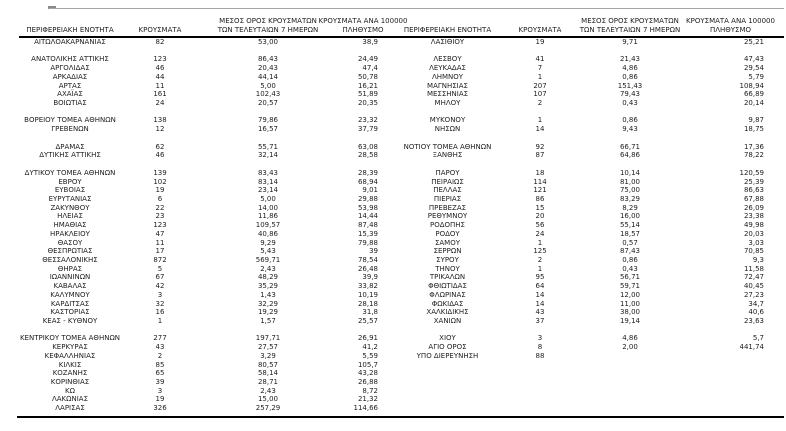 This screenshot has width=786, height=431. Describe the element at coordinates (205, 356) in the screenshot. I see `table-row: ΚΕΦΑΛΛΗΝΙΑΣ 2 3,29 5,59` at that location.